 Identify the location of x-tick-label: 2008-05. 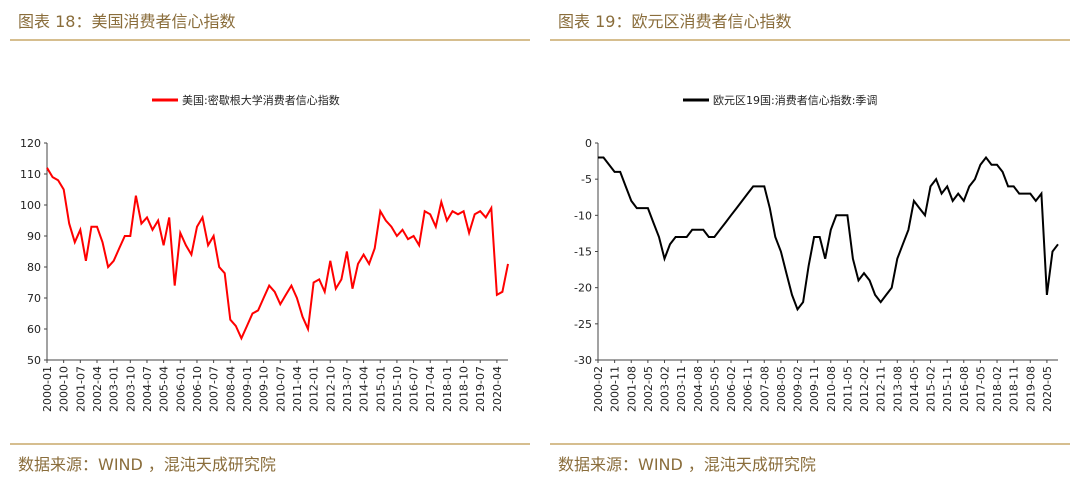
(781, 389).